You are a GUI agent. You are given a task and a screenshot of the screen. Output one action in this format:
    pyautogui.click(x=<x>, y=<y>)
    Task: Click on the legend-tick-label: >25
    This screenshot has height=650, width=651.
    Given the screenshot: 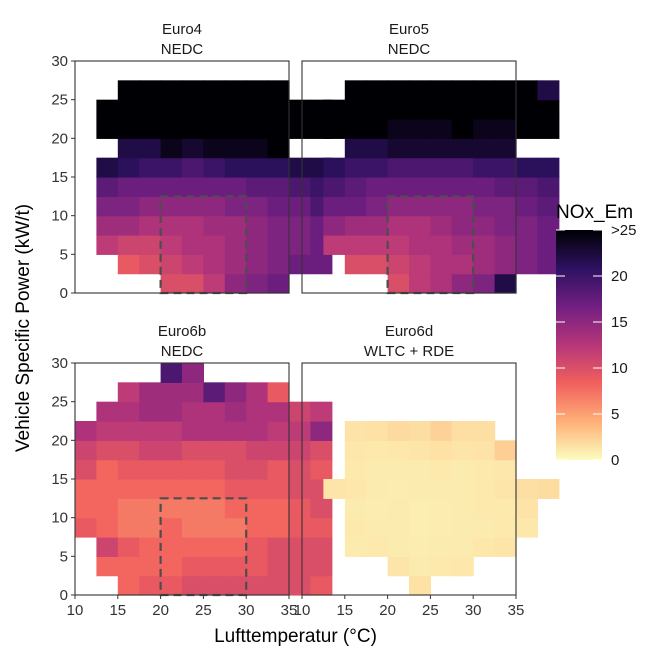 What is the action you would take?
    pyautogui.click(x=623, y=230)
    